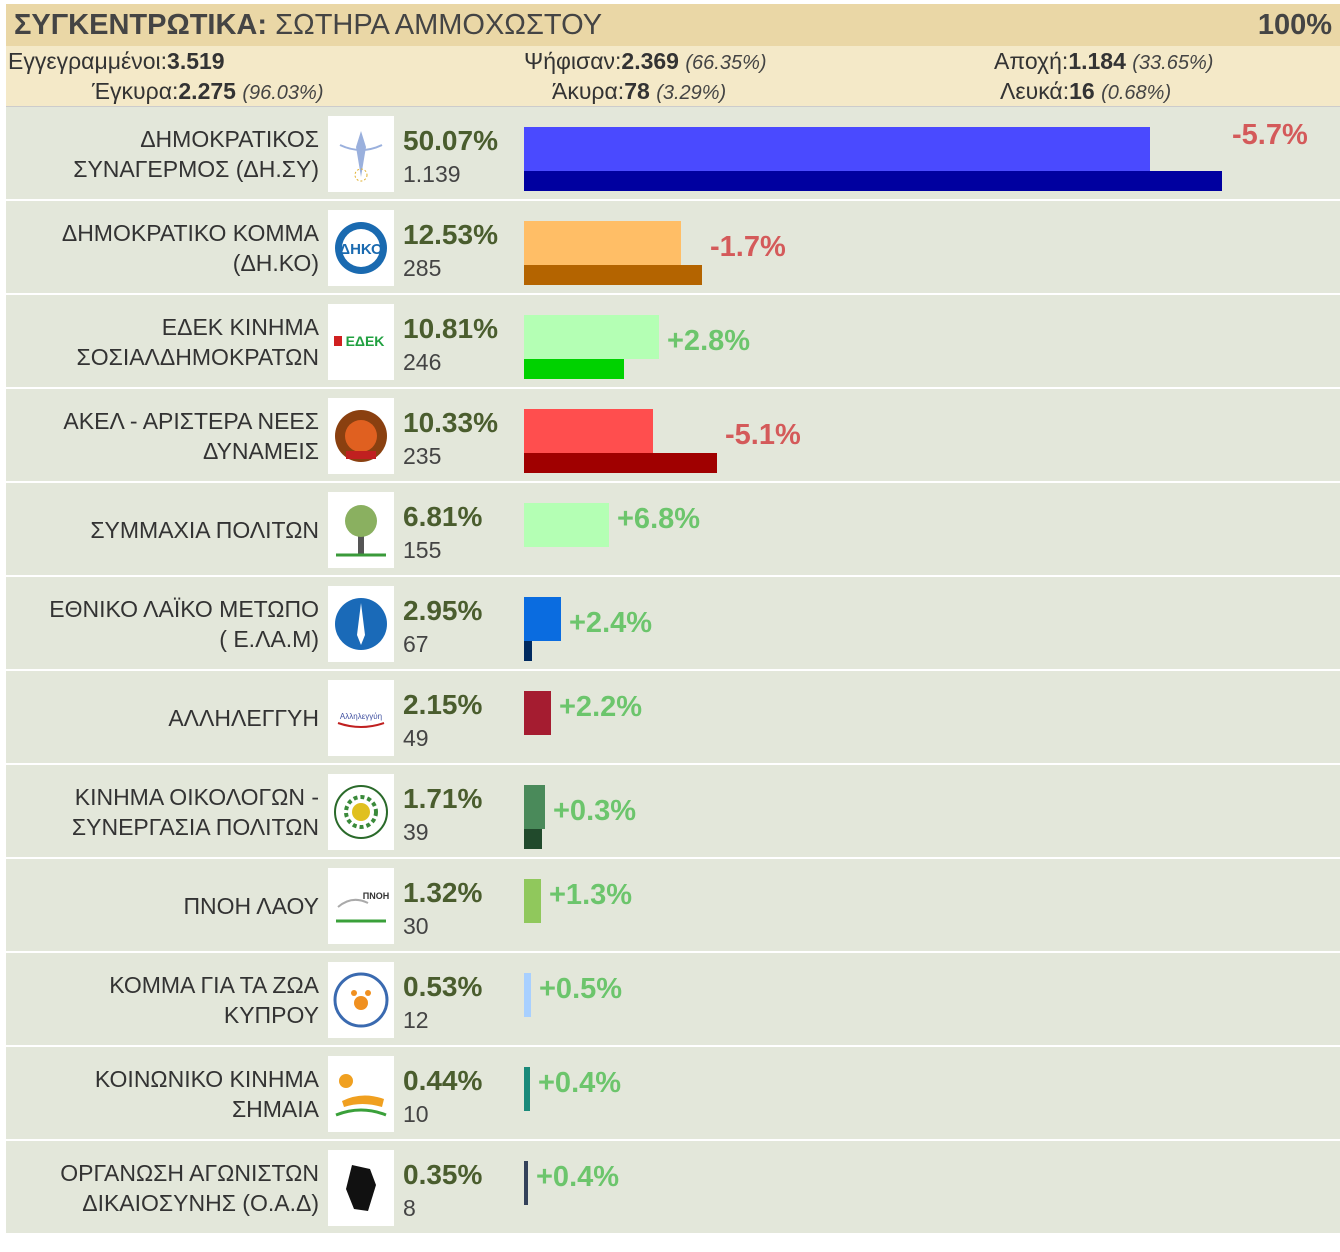  I want to click on stat-label: Λευκά:, so click(1035, 91).